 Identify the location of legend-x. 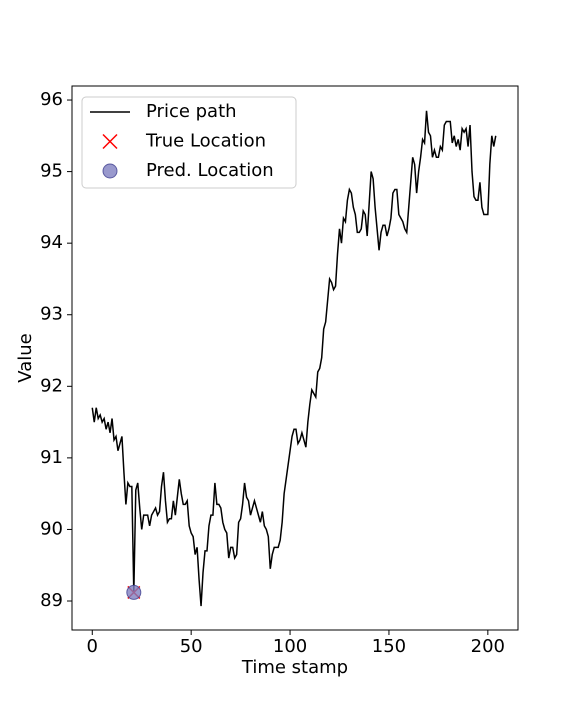
(110, 141).